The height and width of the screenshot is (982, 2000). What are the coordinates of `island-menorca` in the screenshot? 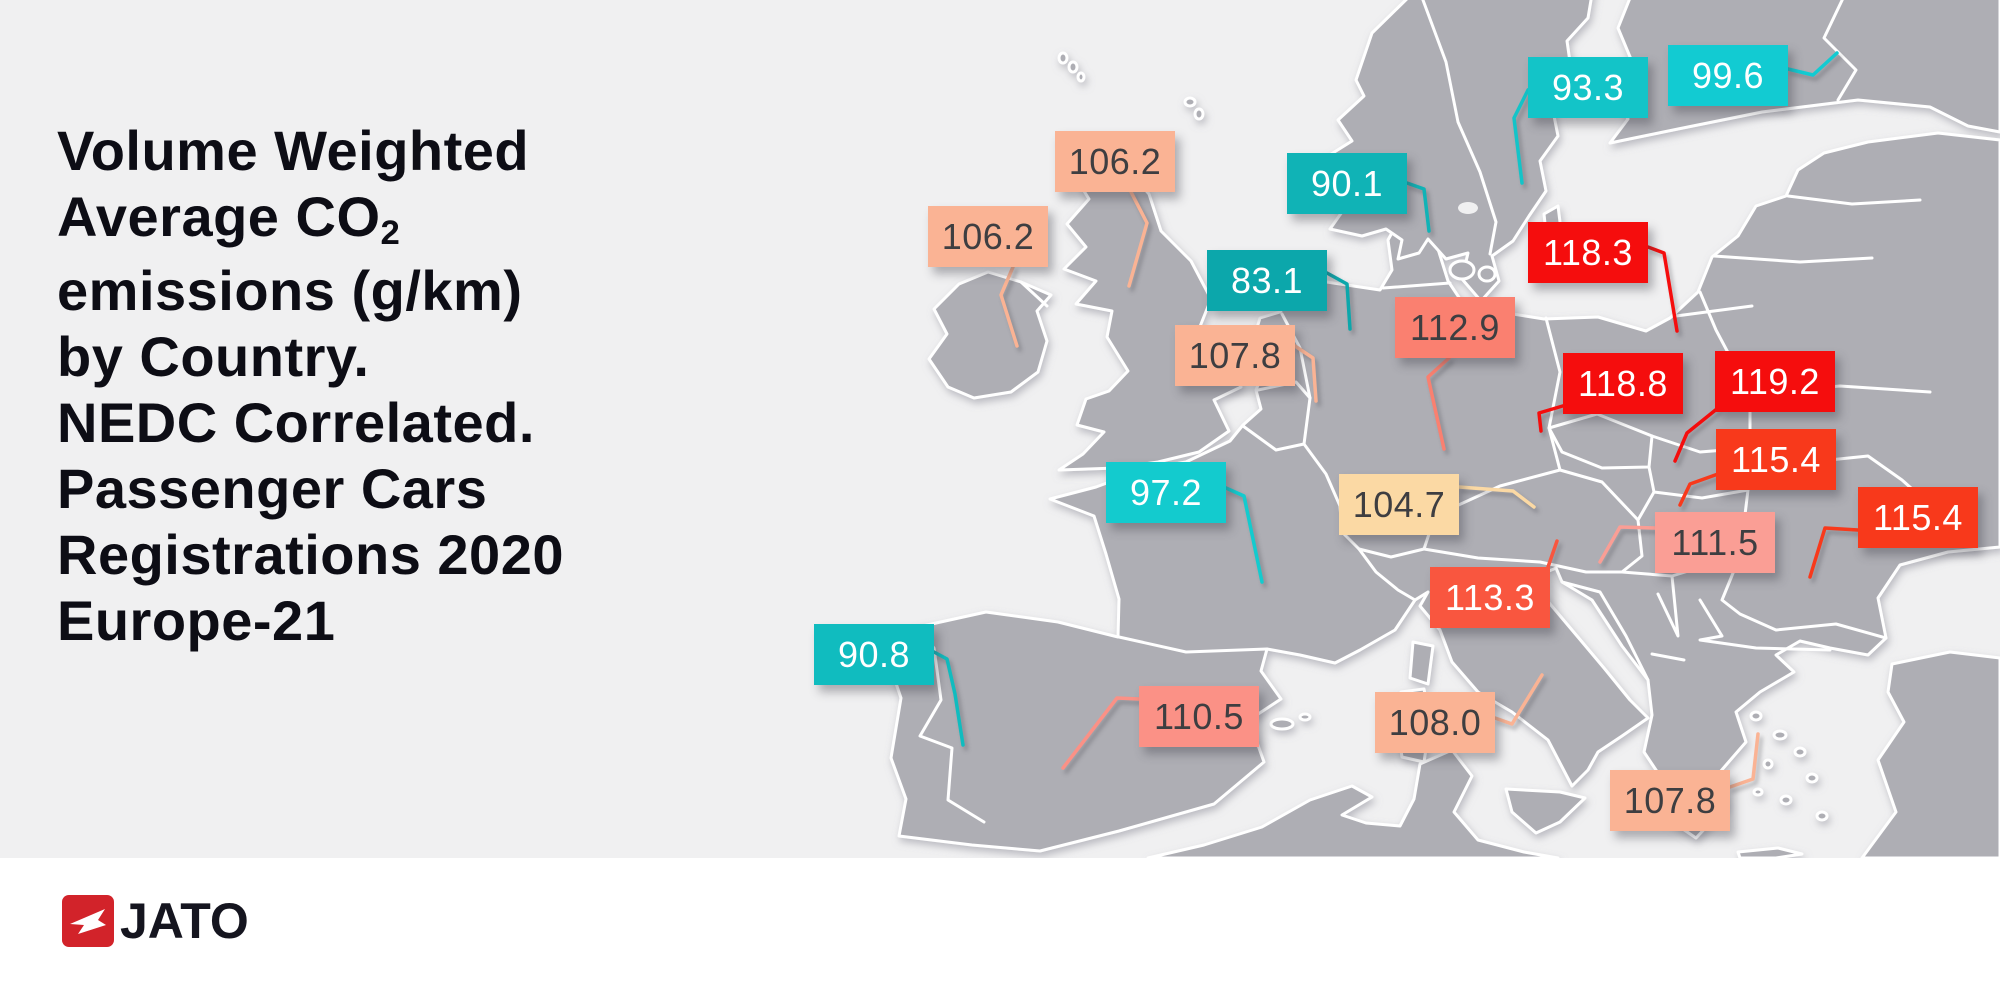 It's located at (1305, 717).